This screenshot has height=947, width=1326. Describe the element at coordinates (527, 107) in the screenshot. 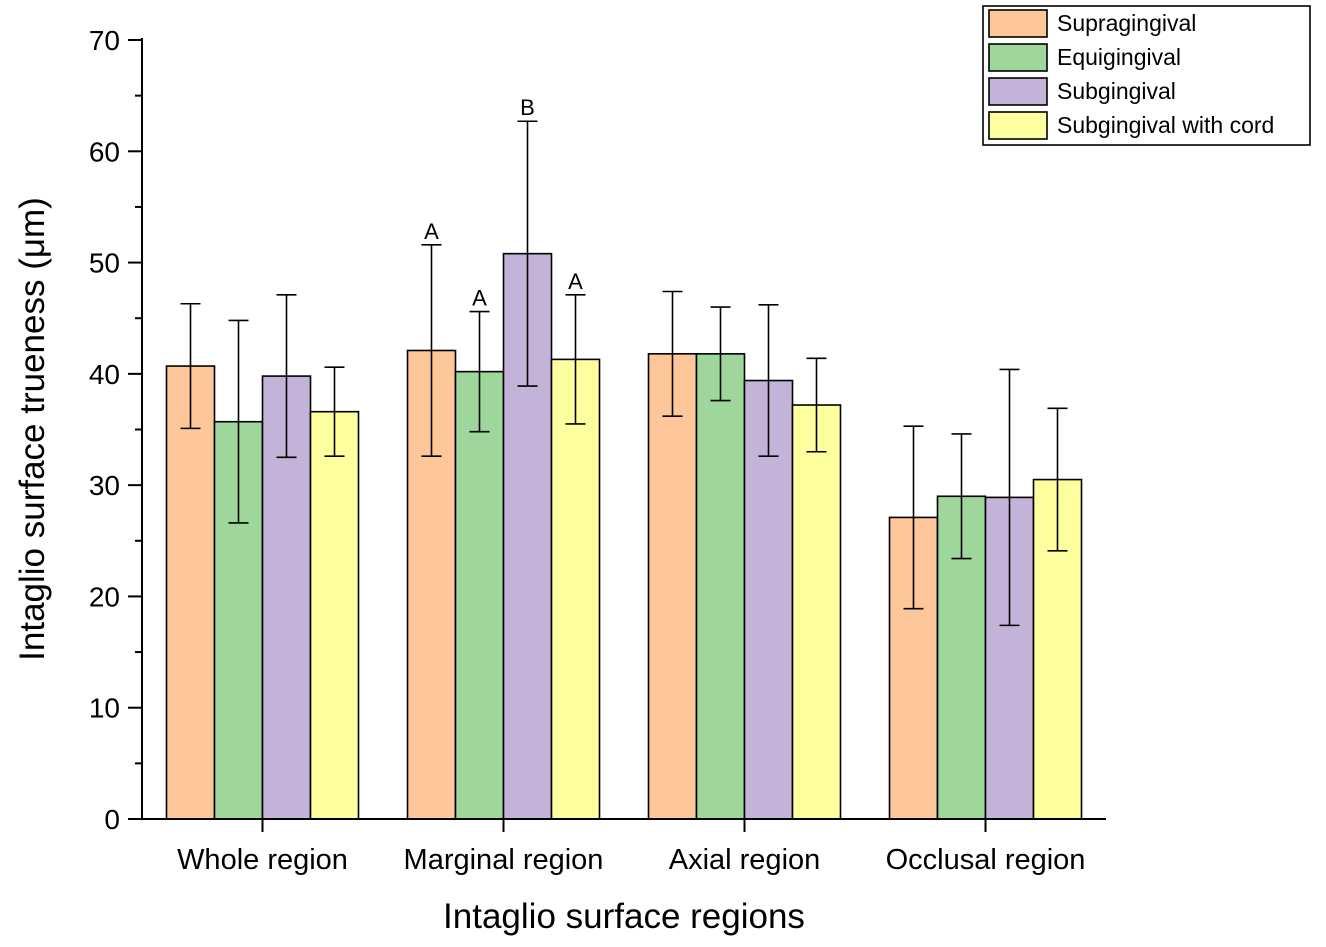

I see `significance-label: B` at that location.